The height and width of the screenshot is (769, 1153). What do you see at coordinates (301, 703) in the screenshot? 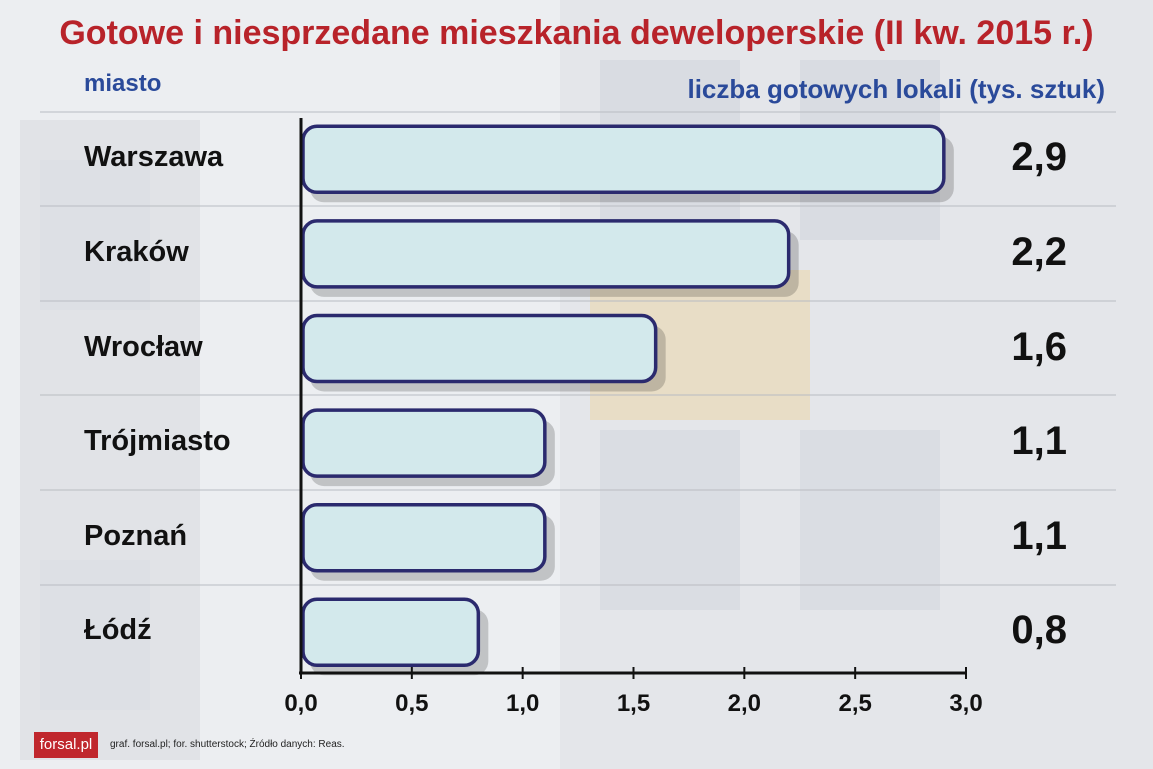
I see `x-tick-label: 0,0` at bounding box center [301, 703].